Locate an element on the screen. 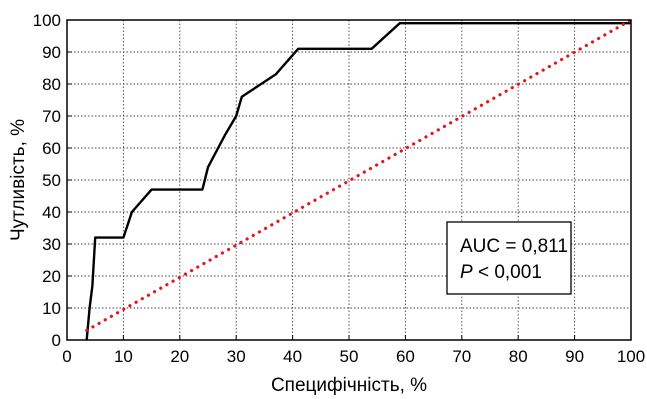  x-tick-label: 0 is located at coordinates (66, 356).